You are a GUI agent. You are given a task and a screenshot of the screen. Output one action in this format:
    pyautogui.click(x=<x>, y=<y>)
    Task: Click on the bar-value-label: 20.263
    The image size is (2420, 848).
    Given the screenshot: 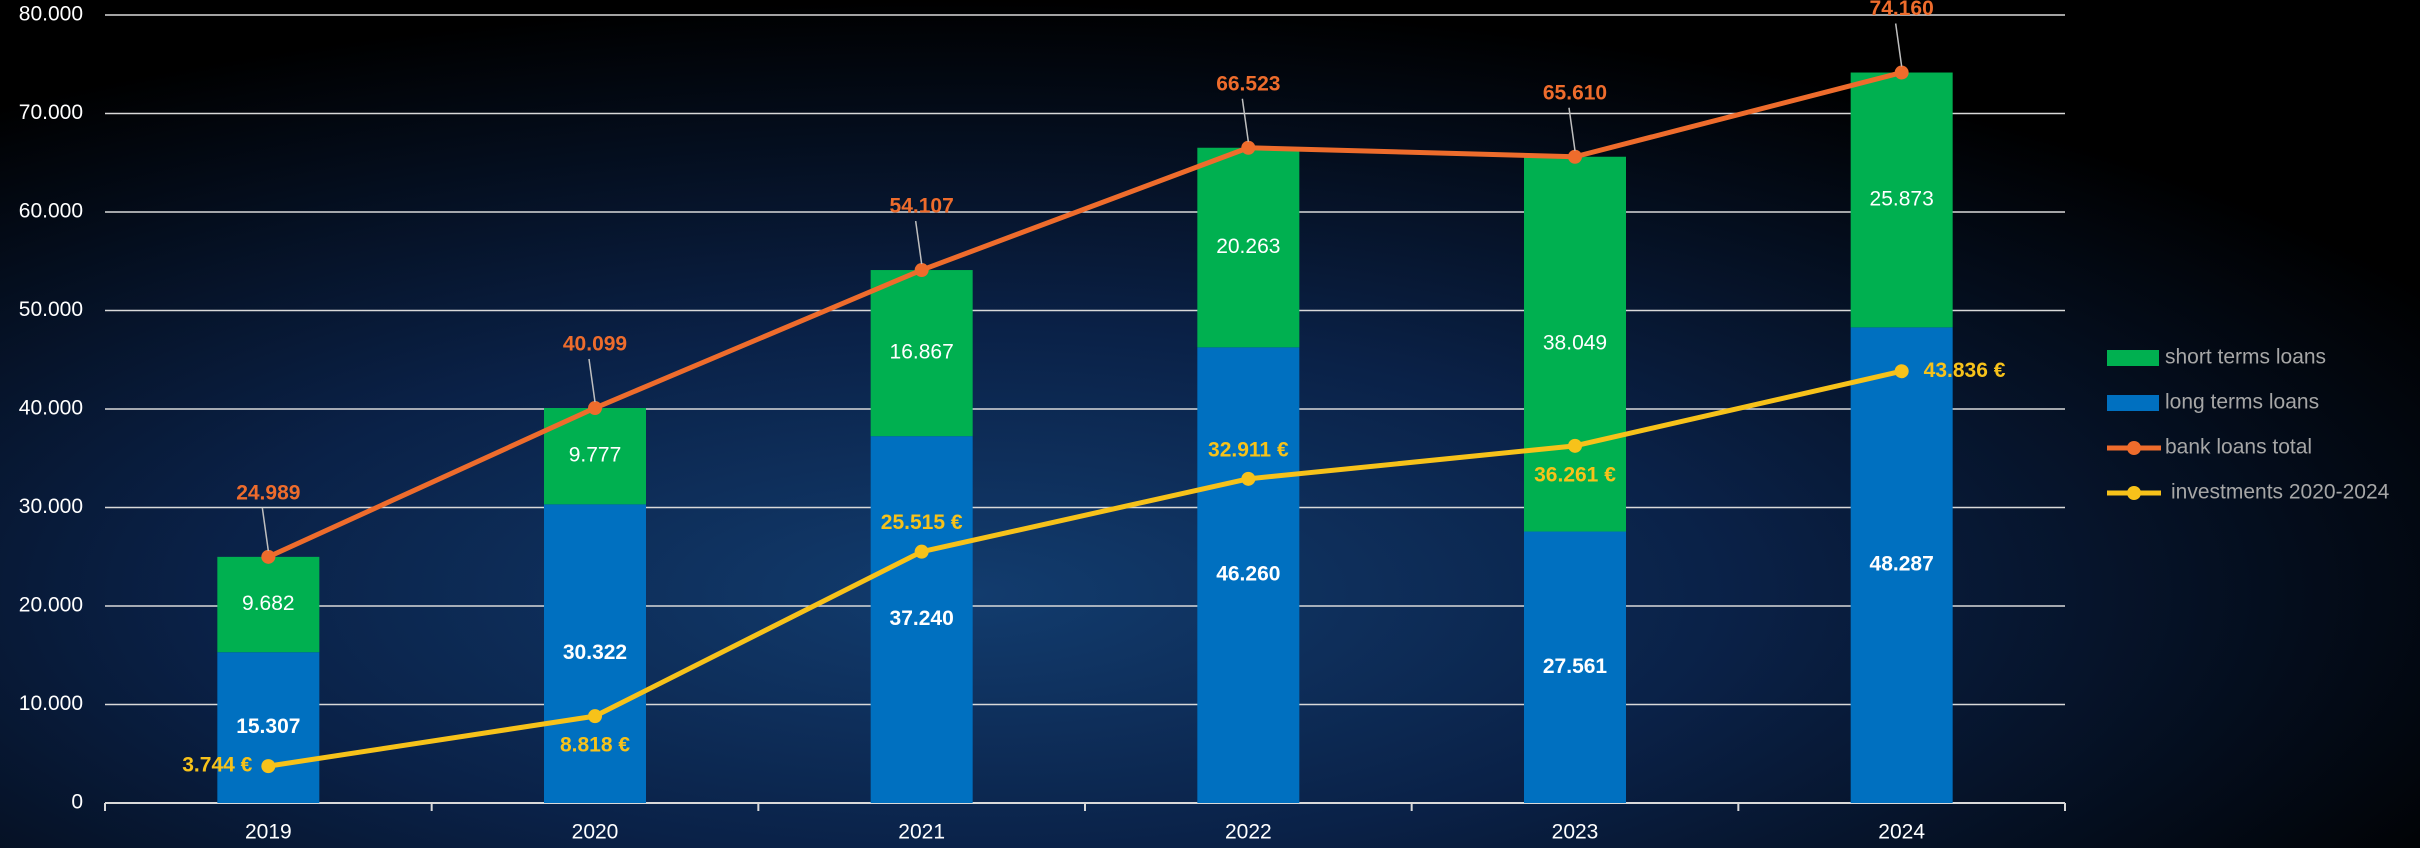 What is the action you would take?
    pyautogui.click(x=1248, y=246)
    